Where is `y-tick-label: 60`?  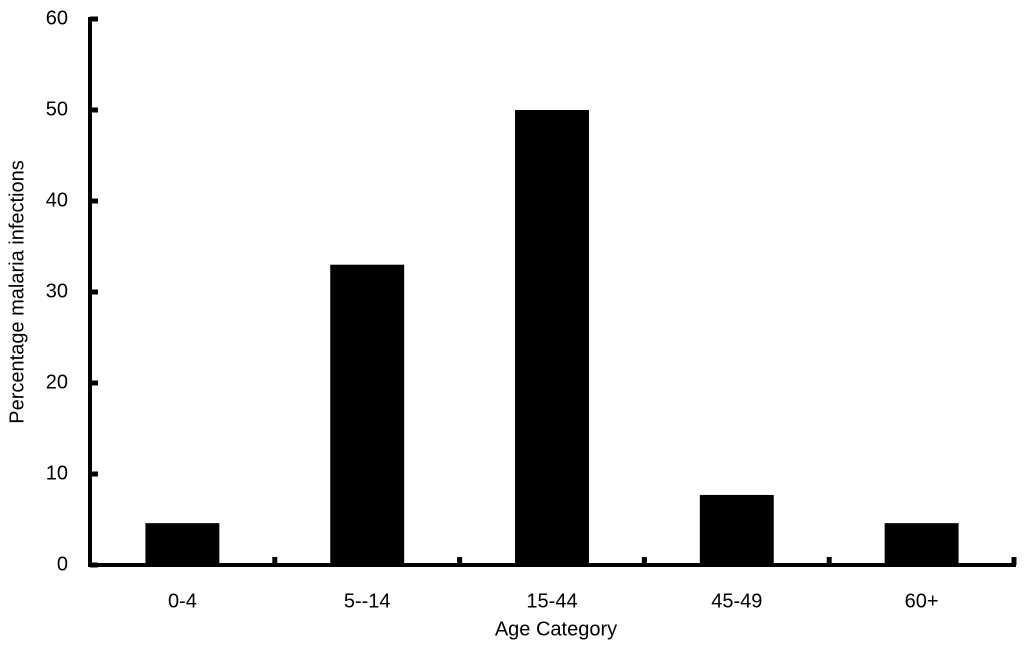
y-tick-label: 60 is located at coordinates (57, 18).